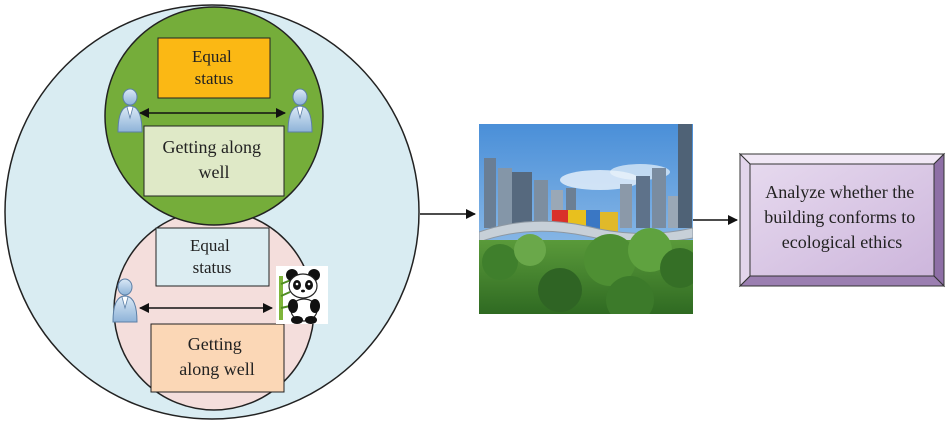 This screenshot has height=423, width=946. What do you see at coordinates (216, 369) in the screenshot?
I see `getting-along-bottom-line2: along well` at bounding box center [216, 369].